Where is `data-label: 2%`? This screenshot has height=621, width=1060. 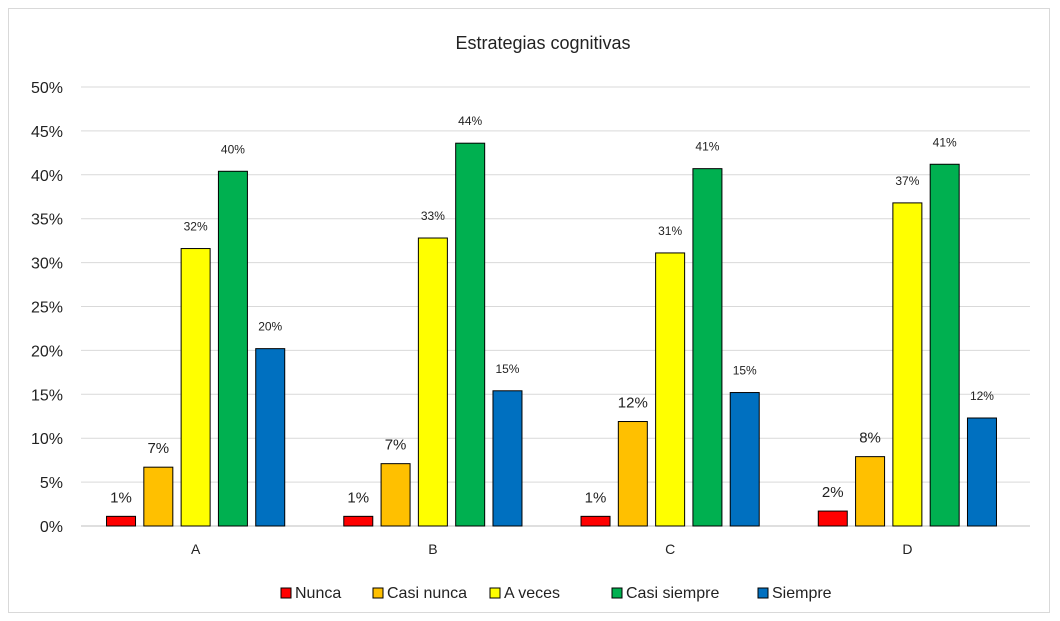
data-label: 2% is located at coordinates (833, 492).